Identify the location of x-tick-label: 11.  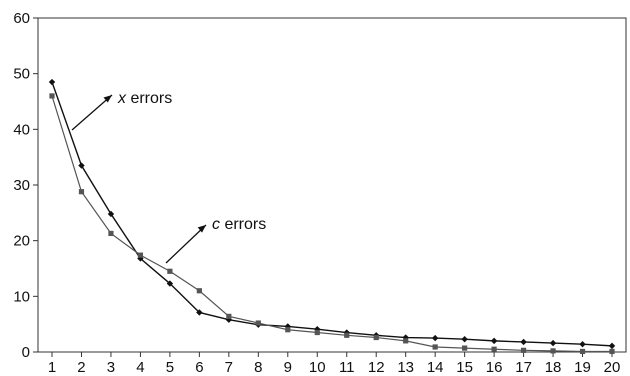
(347, 367).